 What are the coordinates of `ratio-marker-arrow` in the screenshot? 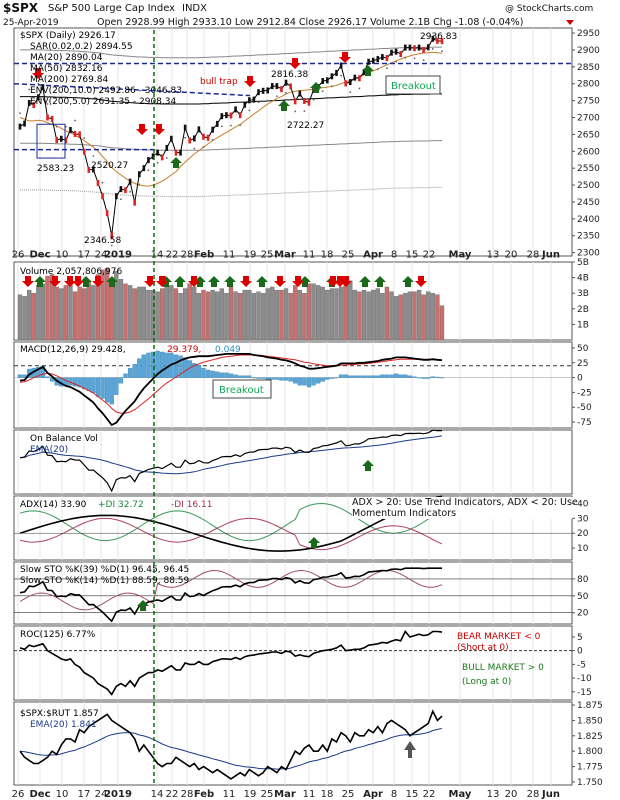 It's located at (410, 749).